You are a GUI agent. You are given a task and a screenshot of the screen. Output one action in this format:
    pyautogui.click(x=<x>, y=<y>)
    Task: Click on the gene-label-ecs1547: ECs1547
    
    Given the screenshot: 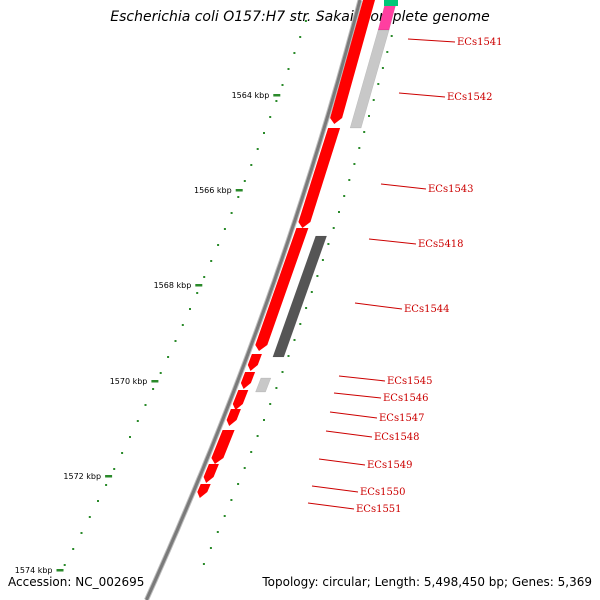 What is the action you would take?
    pyautogui.click(x=402, y=418)
    